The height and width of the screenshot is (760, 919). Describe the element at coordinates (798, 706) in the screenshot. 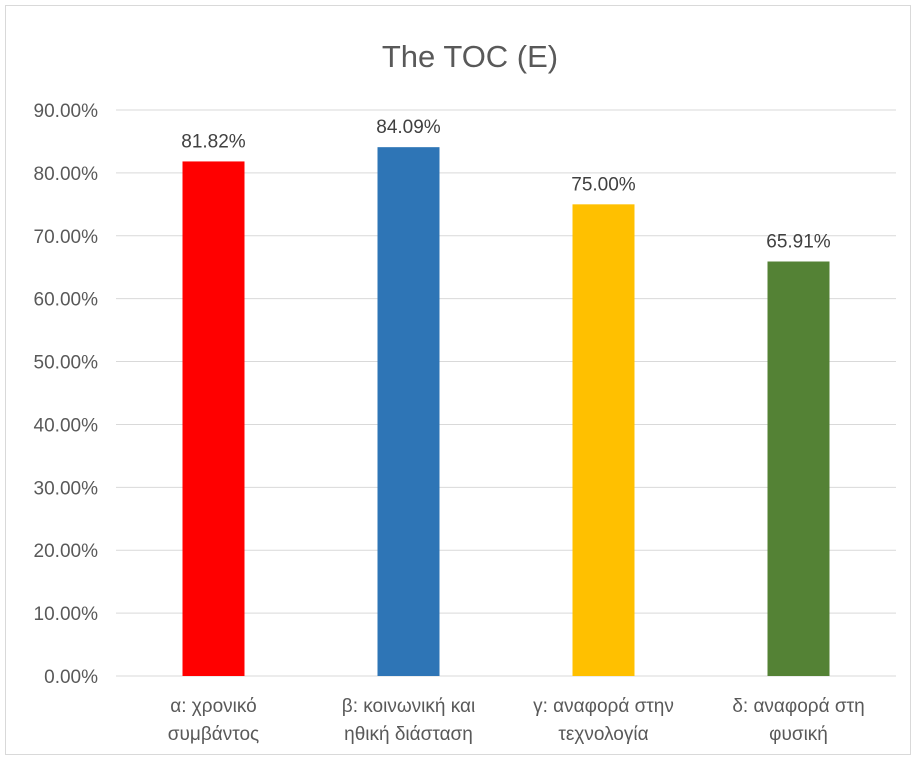

I see `category-label: δ: αναφορά στη` at that location.